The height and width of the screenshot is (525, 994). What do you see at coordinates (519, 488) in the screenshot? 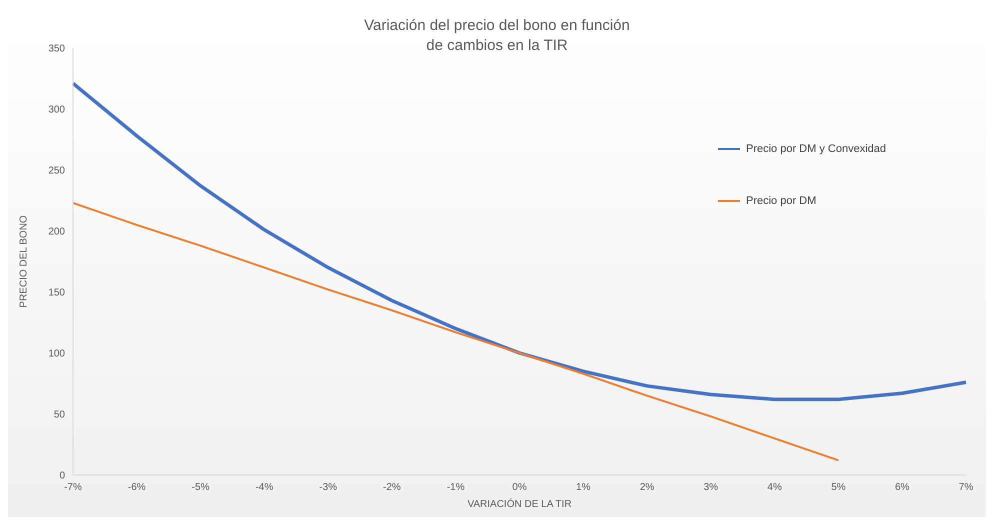
I see `x-tick-label: 0%` at bounding box center [519, 488].